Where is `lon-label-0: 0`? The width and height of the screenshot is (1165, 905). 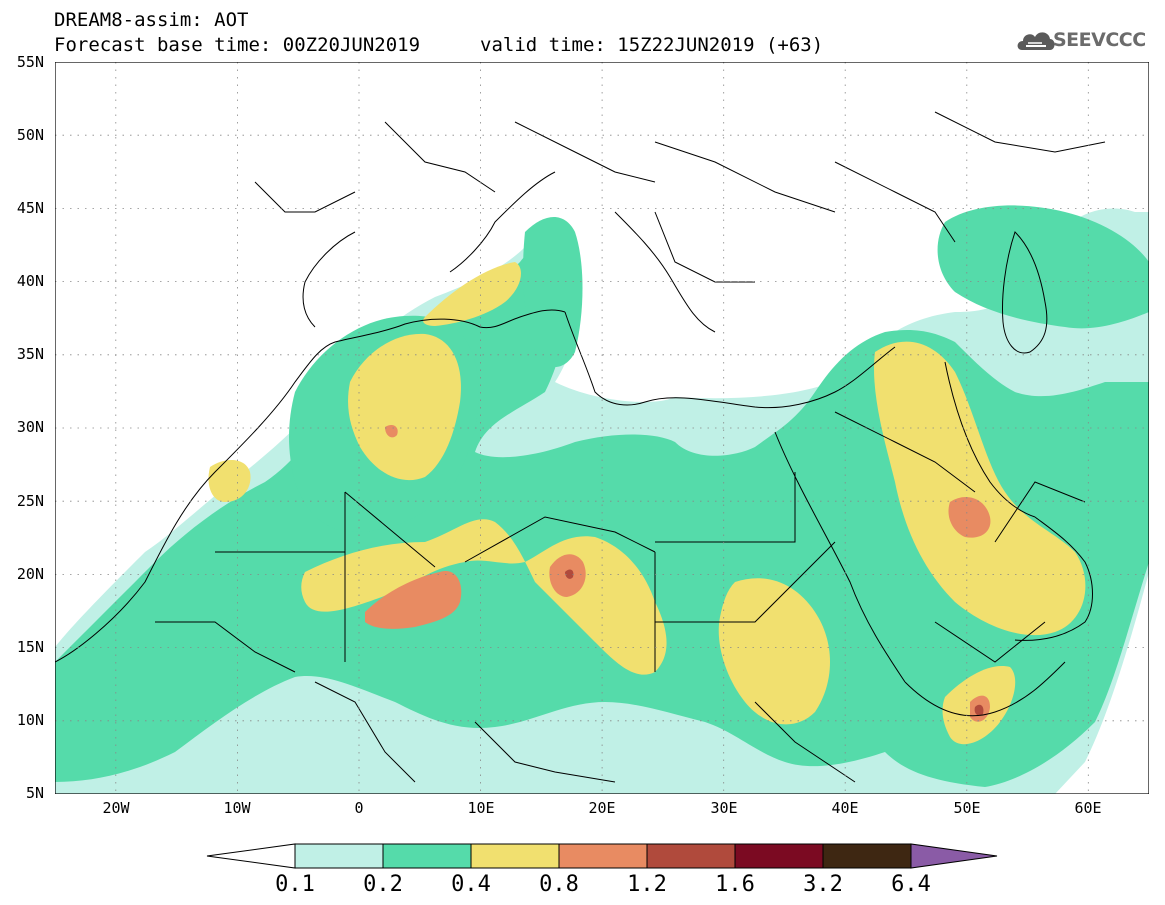 lon-label-0: 0 is located at coordinates (359, 808).